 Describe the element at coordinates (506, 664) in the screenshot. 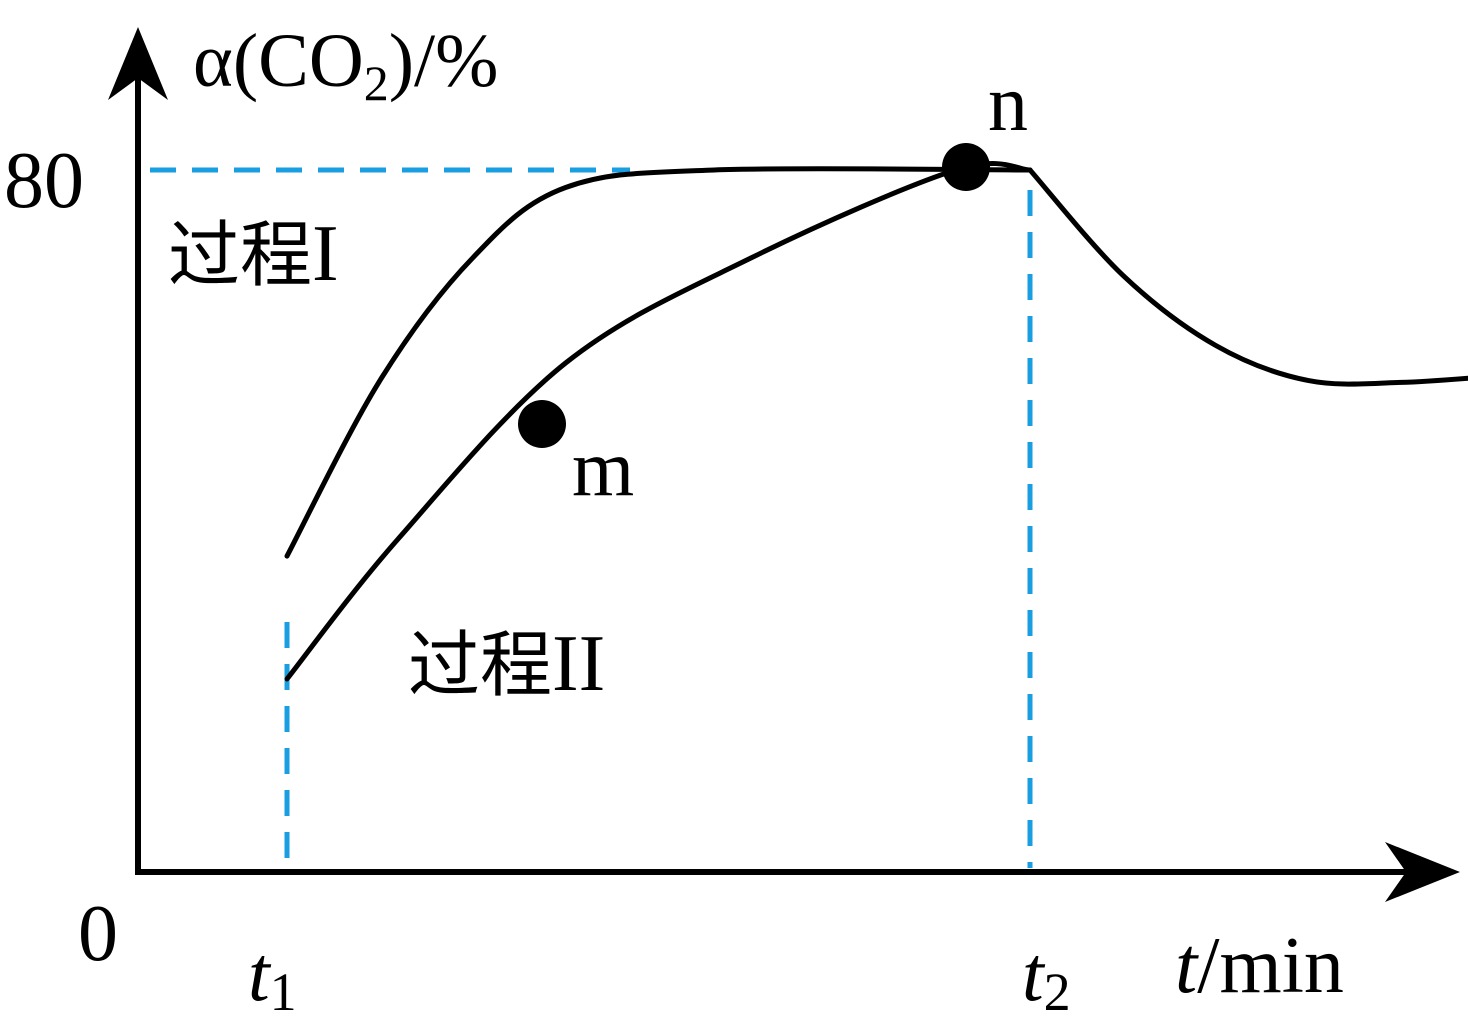

I see `series-label-process-2: 过程II` at that location.